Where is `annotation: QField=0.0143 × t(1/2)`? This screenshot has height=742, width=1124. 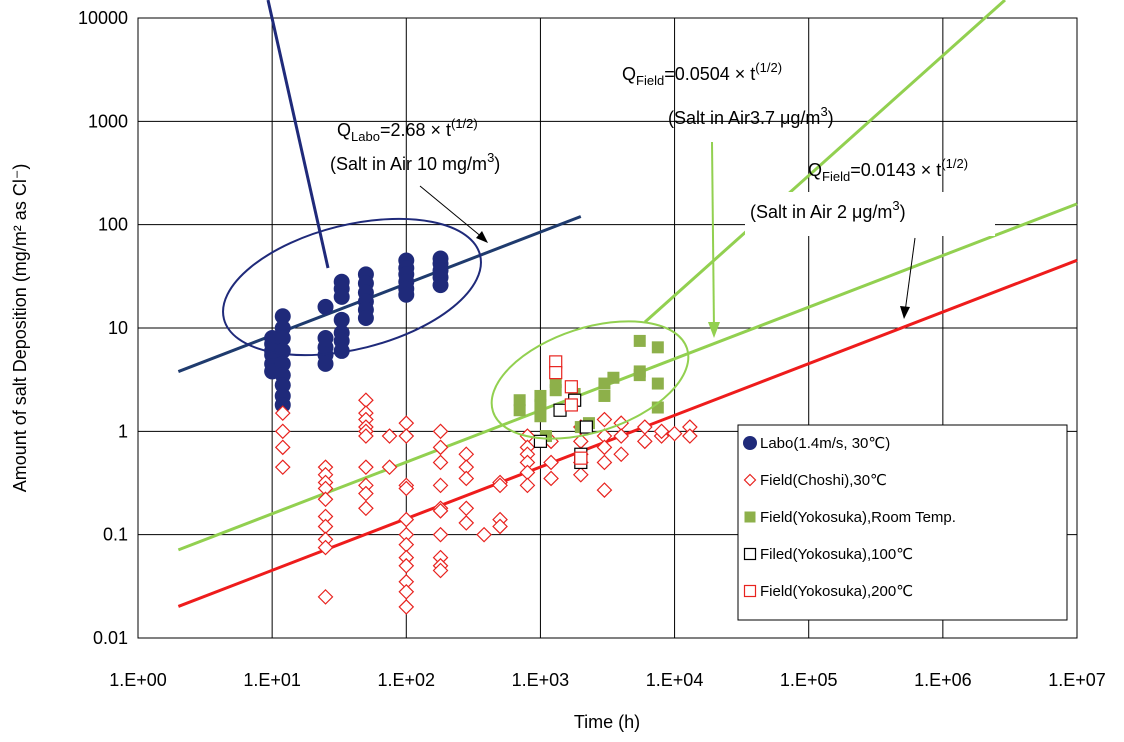
annotation: QField=0.0143 × t(1/2) is located at coordinates (888, 170).